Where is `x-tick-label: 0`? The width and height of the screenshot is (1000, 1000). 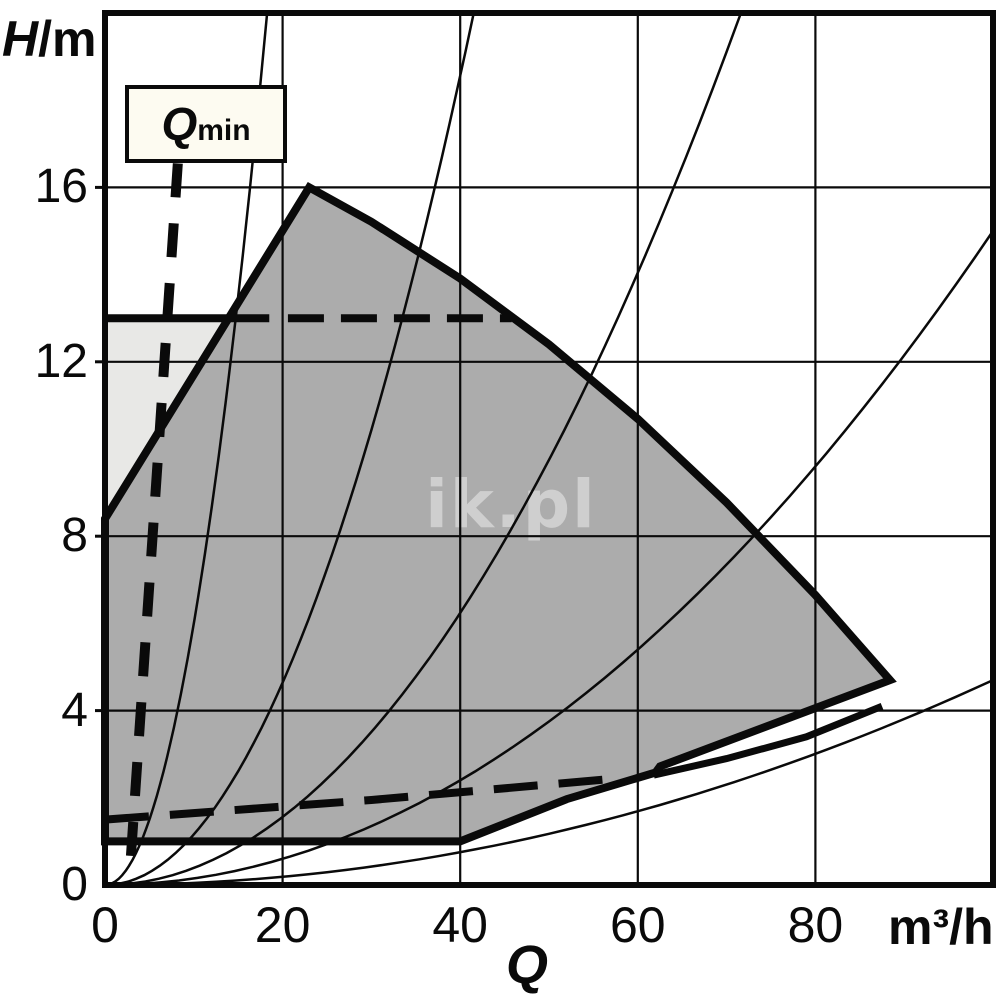
x-tick-label: 0 is located at coordinates (105, 925).